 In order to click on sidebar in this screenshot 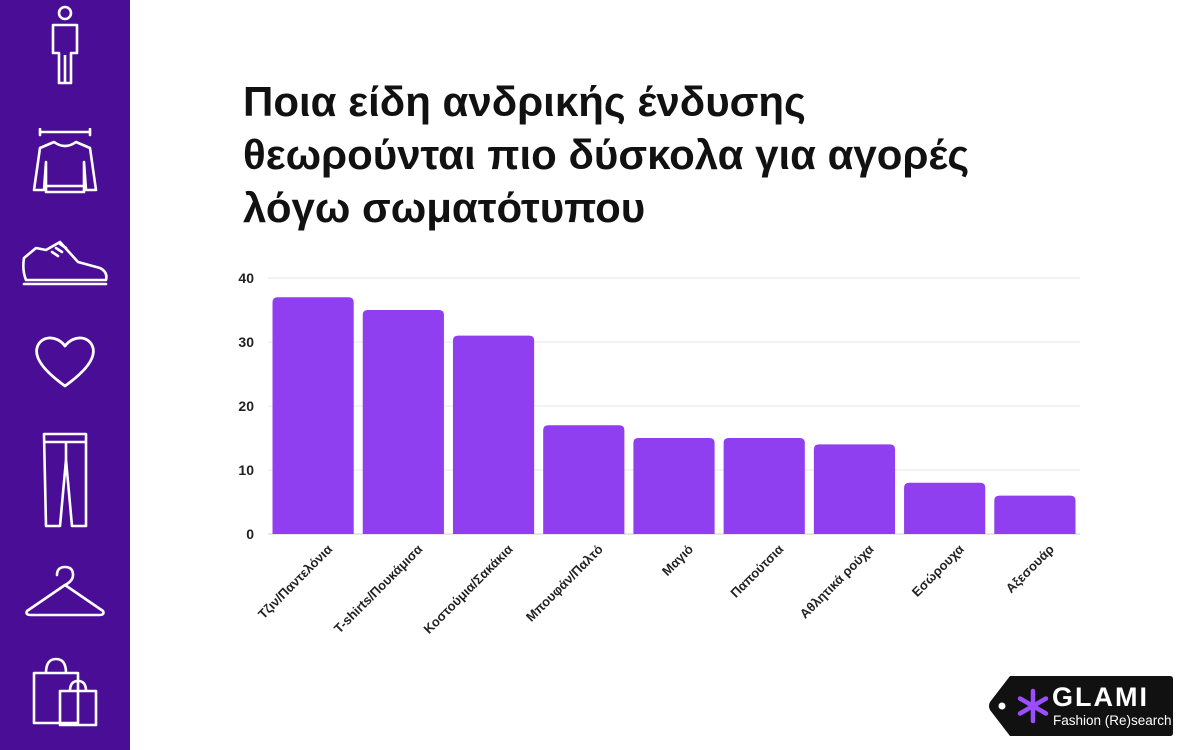, I will do `click(65, 375)`.